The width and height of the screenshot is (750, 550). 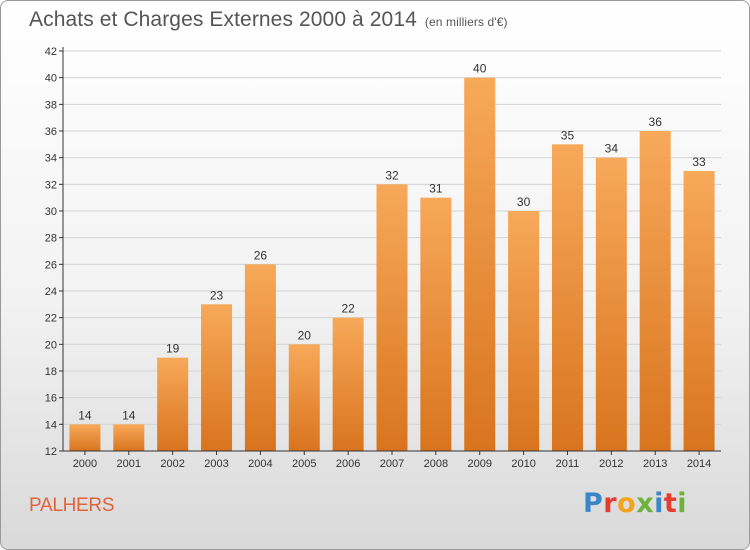 What do you see at coordinates (392, 464) in the screenshot?
I see `x-tick-label-2007: 2007` at bounding box center [392, 464].